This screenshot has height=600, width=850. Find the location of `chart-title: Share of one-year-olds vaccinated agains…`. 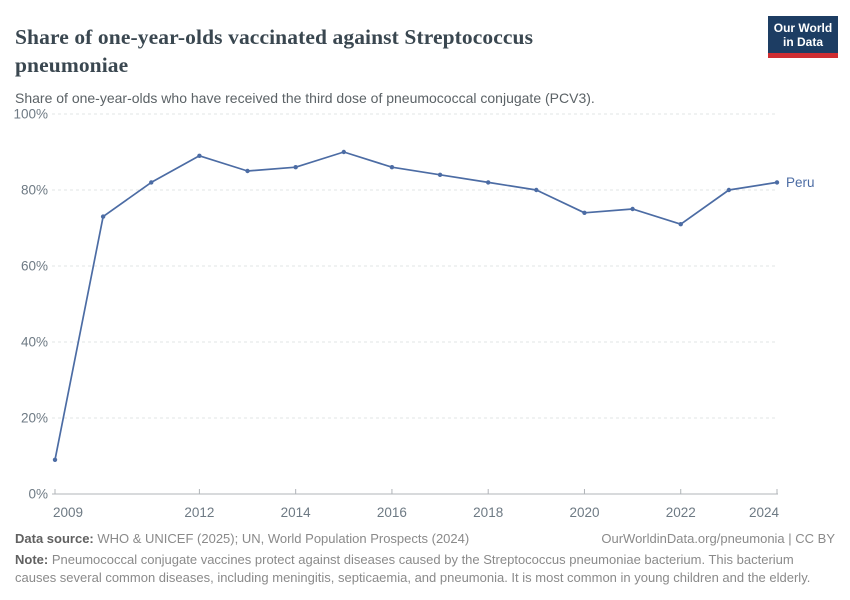

chart-title: Share of one-year-olds vaccinated agains… is located at coordinates (274, 51).